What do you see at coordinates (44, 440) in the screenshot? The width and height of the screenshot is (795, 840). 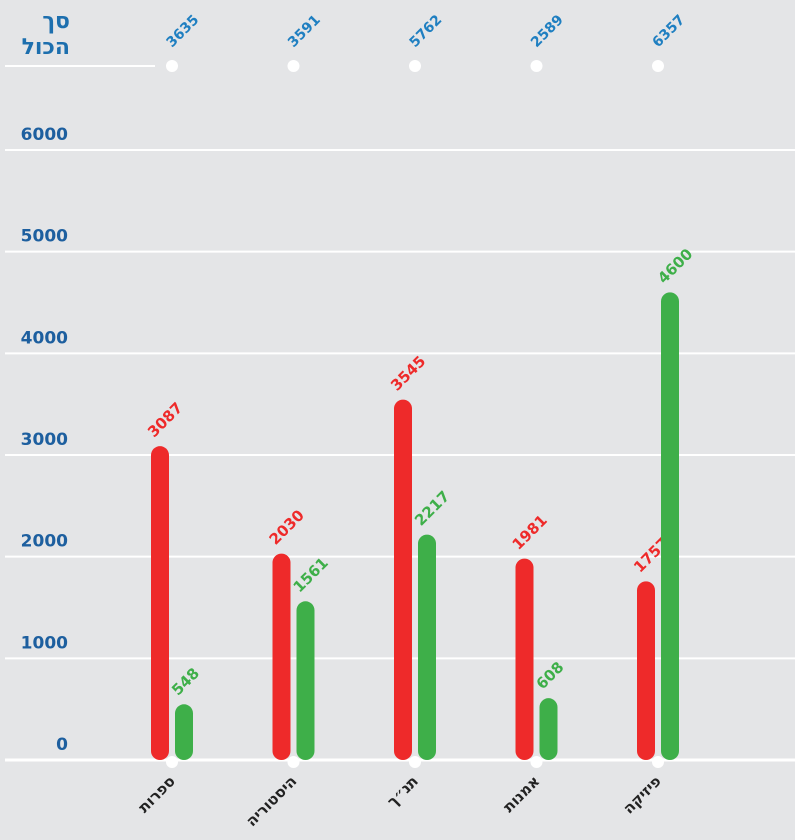 I see `y-tick-label: 3000` at bounding box center [44, 440].